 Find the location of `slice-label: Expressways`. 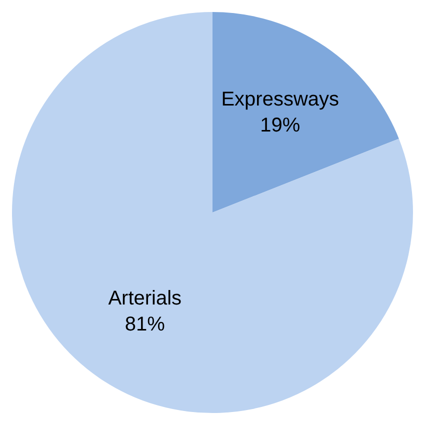

slice-label: Expressways is located at coordinates (280, 99).